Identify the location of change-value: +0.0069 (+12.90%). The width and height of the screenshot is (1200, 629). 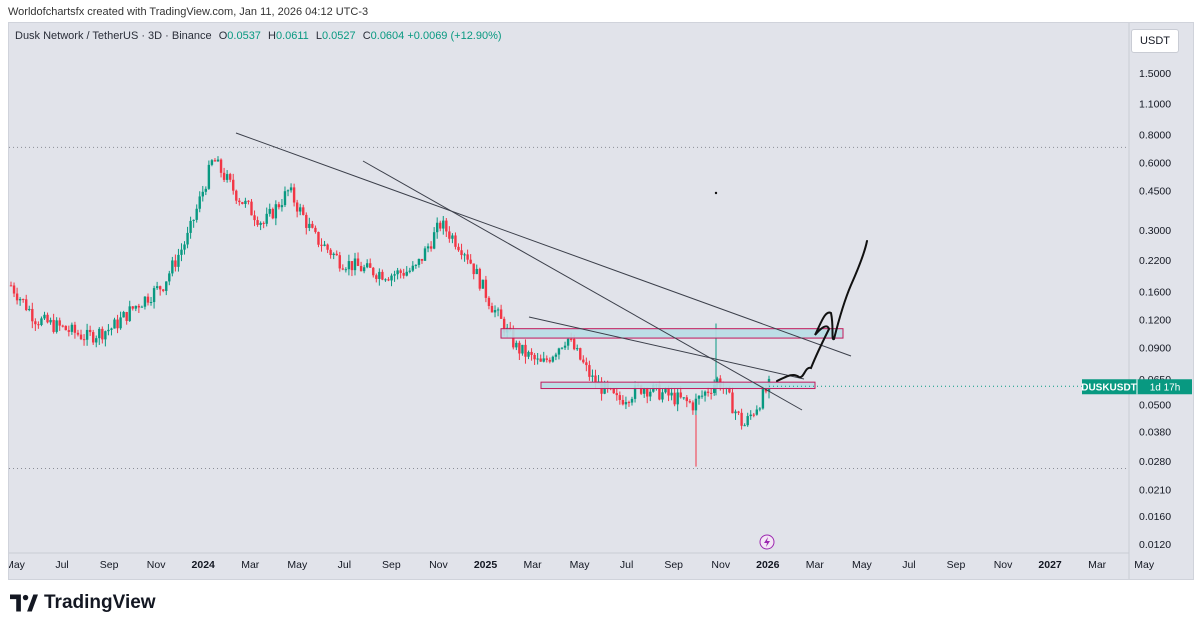
(454, 36).